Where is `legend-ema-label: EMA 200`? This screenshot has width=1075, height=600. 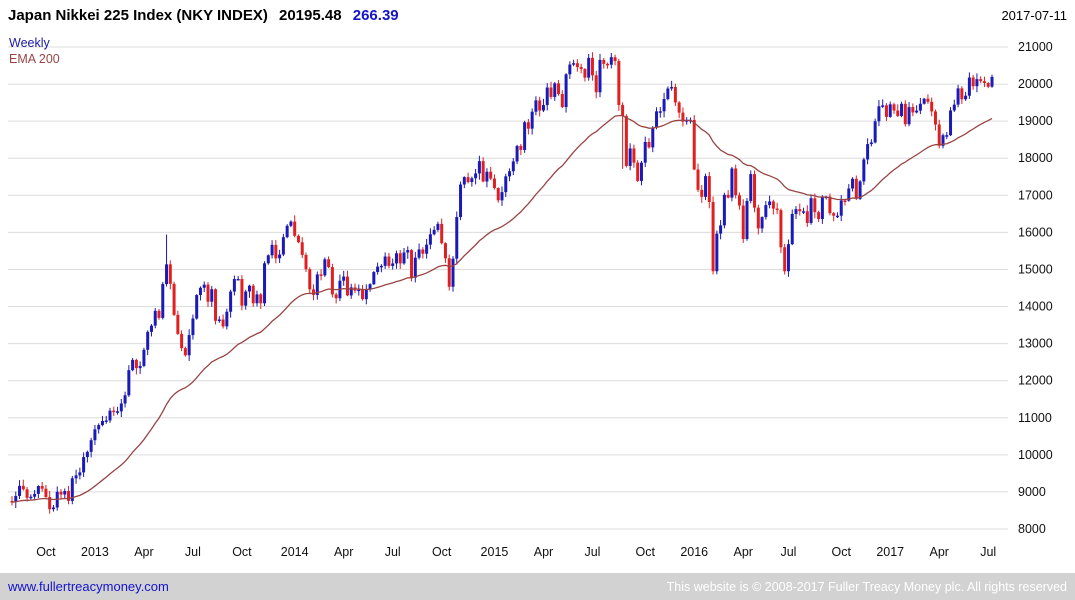
legend-ema-label: EMA 200 is located at coordinates (34, 59).